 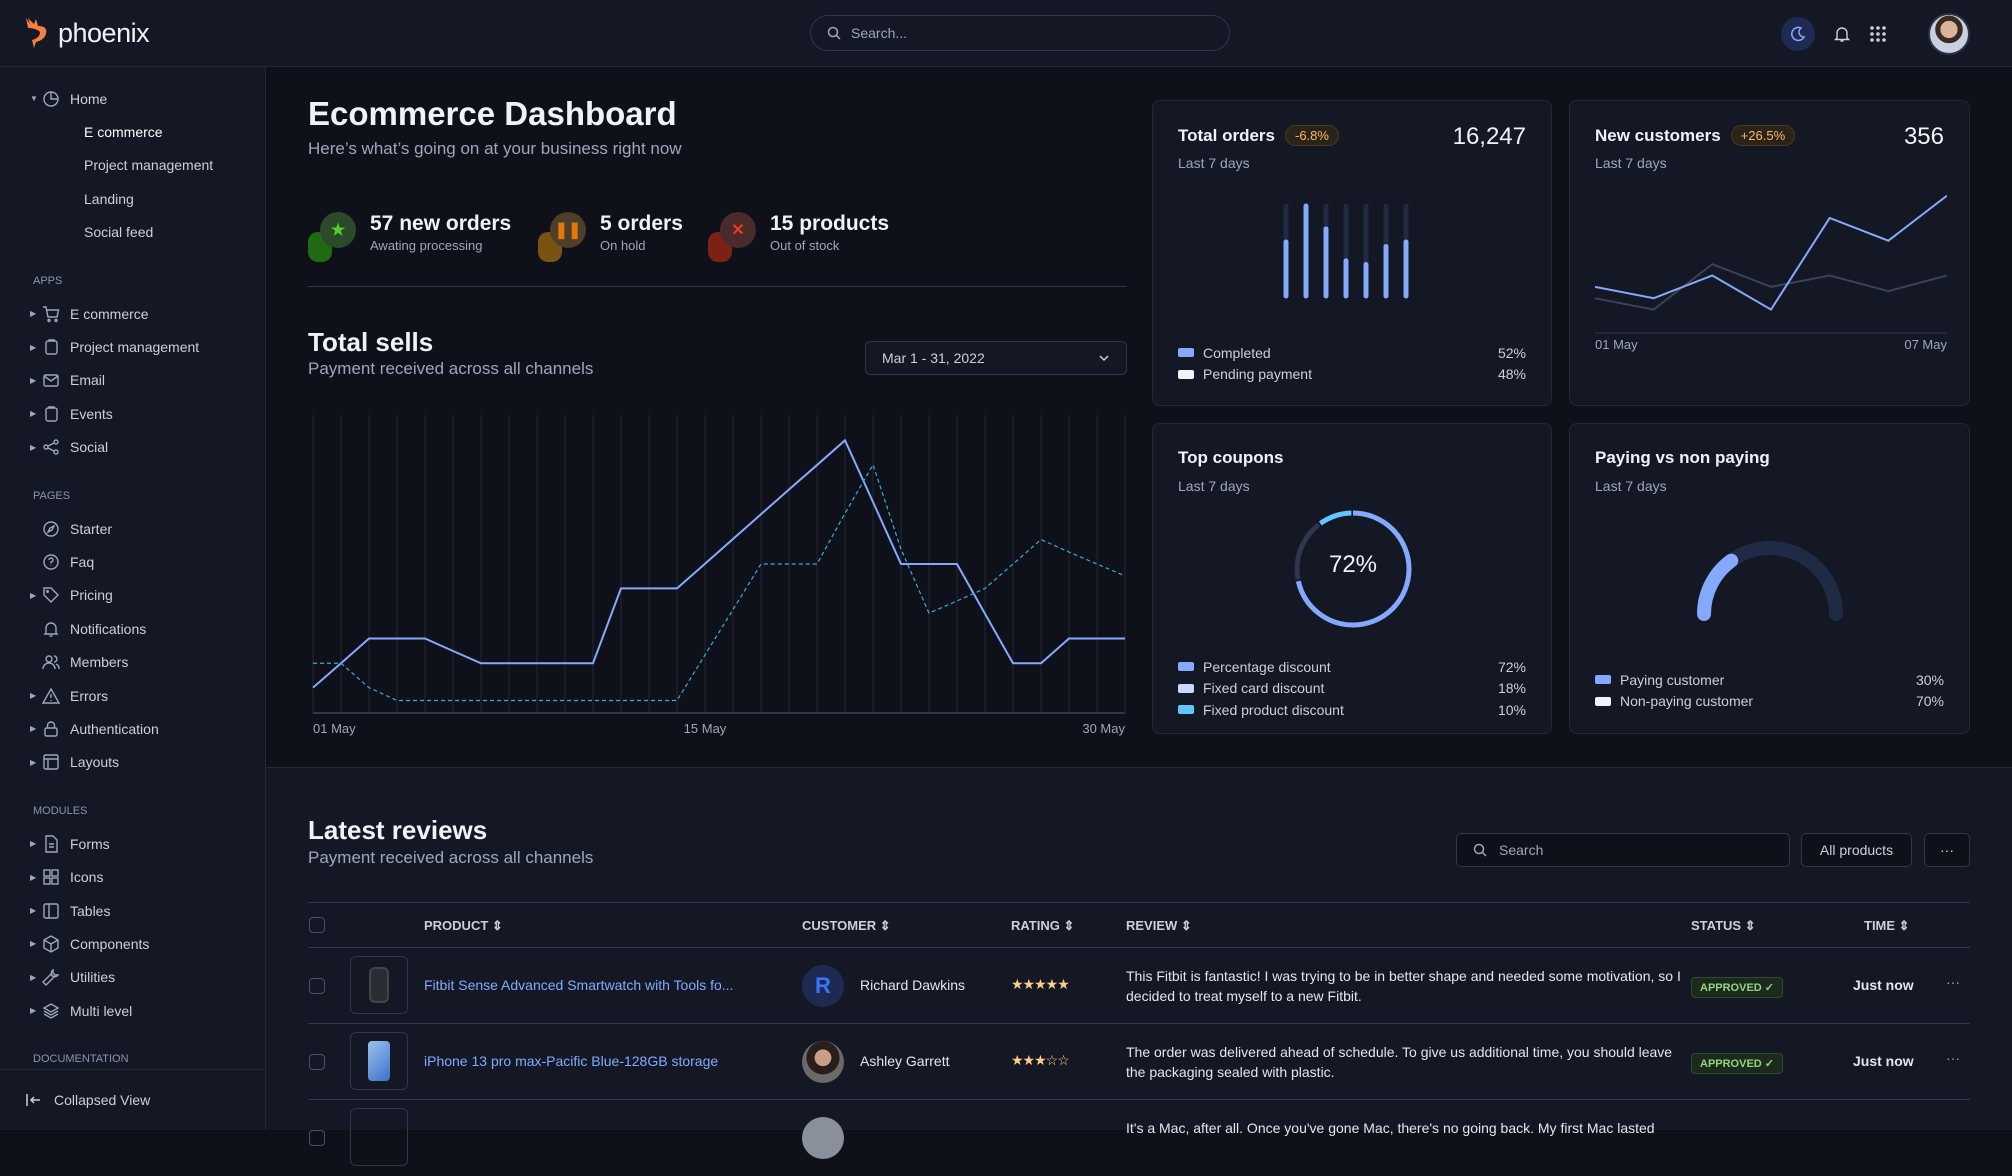 What do you see at coordinates (1237, 353) in the screenshot?
I see `legend-label: Completed` at bounding box center [1237, 353].